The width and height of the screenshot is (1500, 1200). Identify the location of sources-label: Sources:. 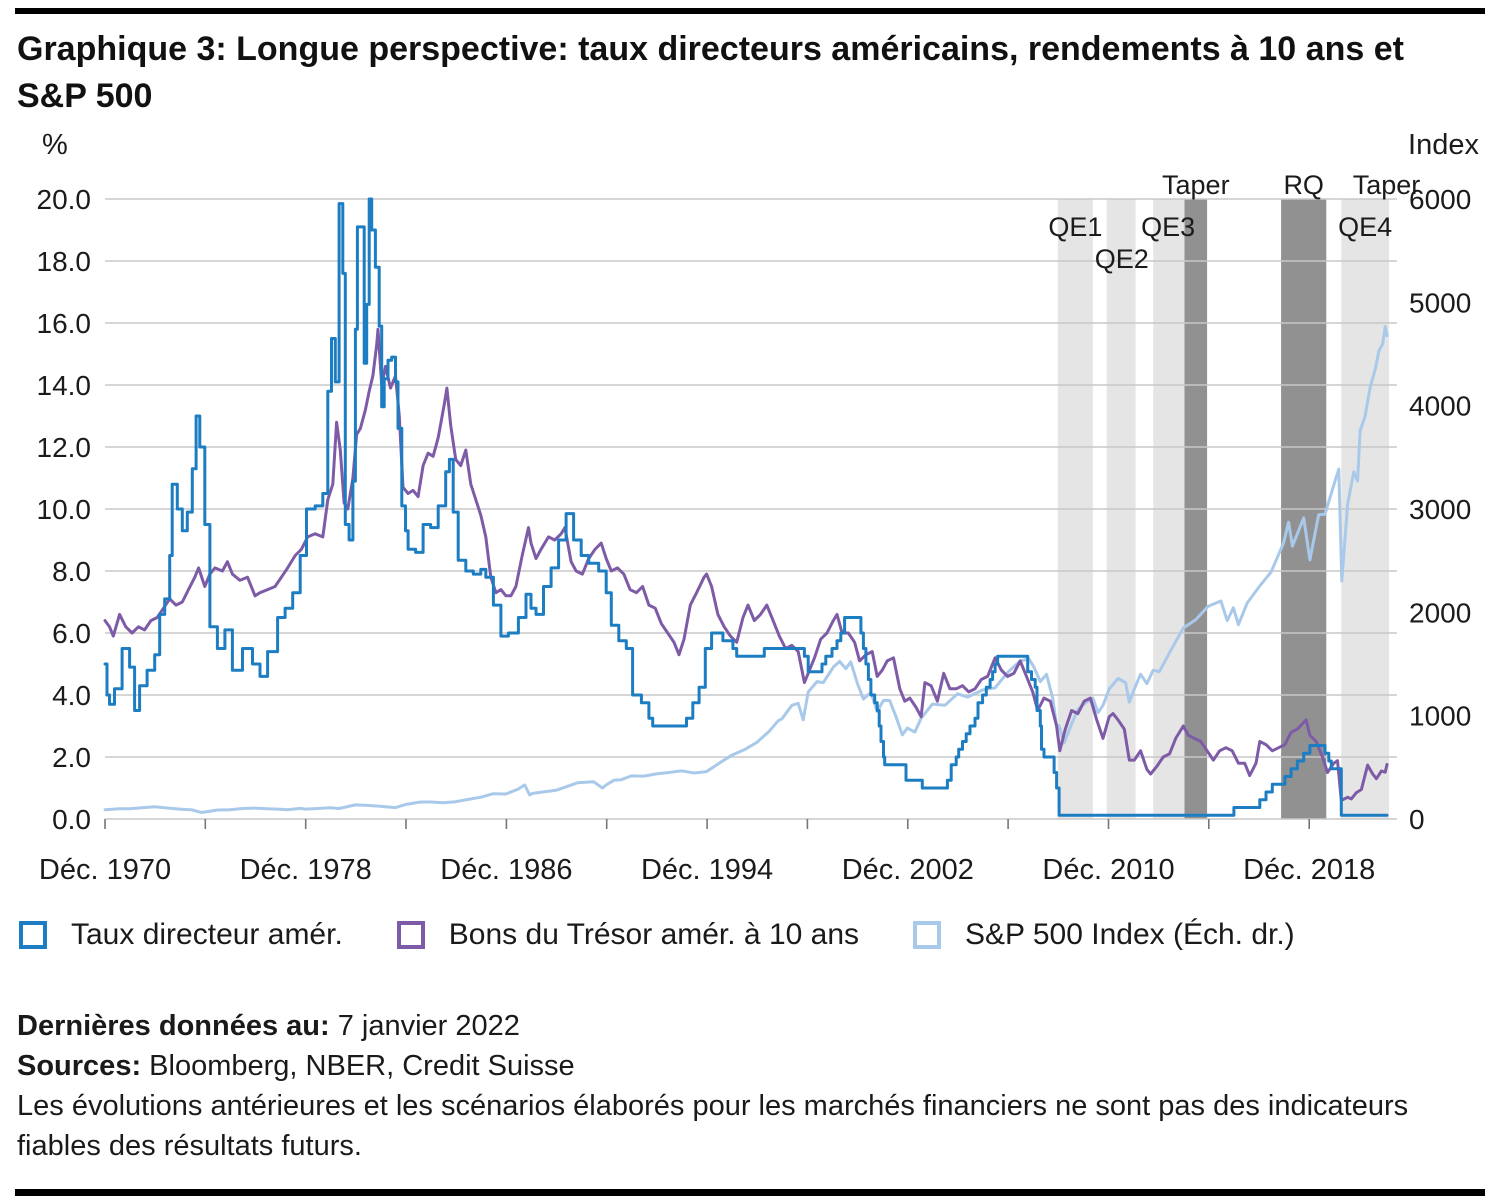
(79, 1065).